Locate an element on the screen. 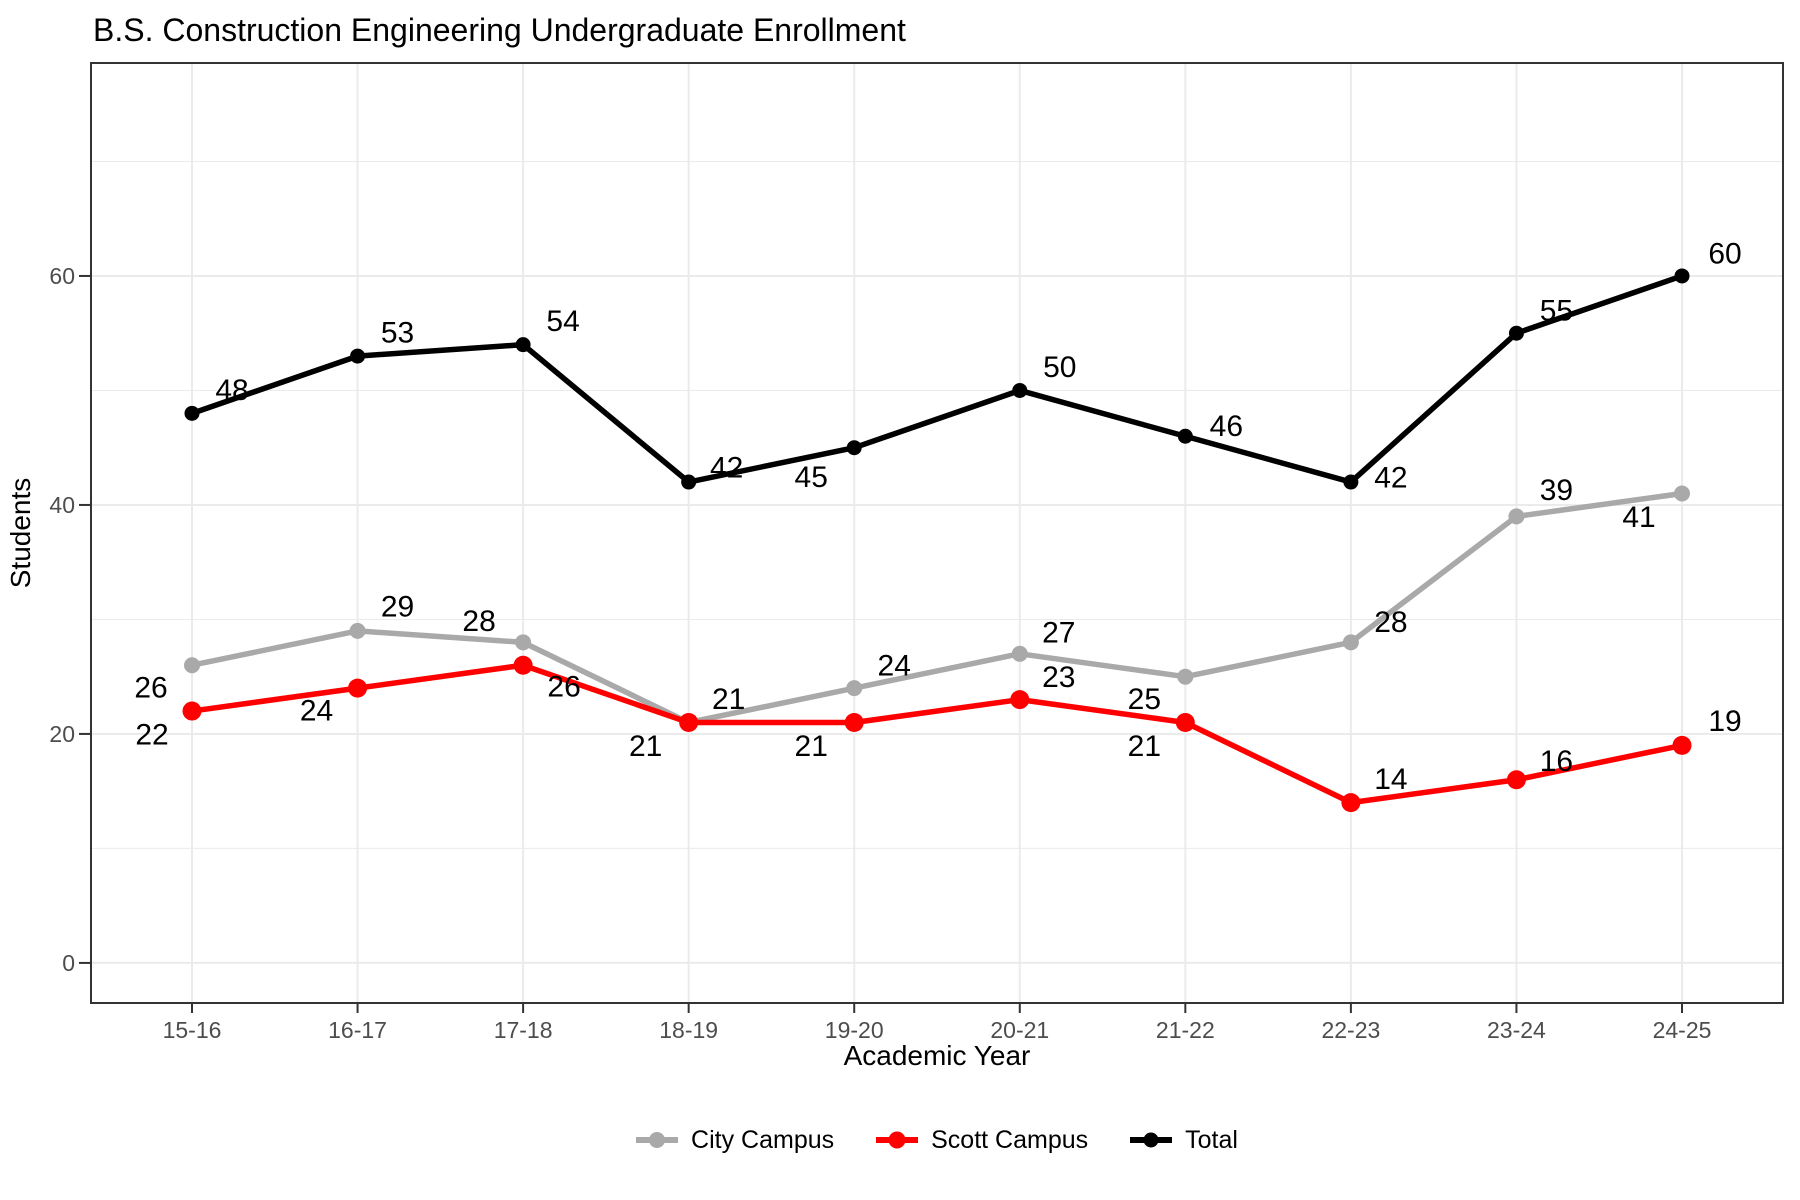 This screenshot has width=1800, height=1200. legend-key-point-scott-campus is located at coordinates (897, 1140).